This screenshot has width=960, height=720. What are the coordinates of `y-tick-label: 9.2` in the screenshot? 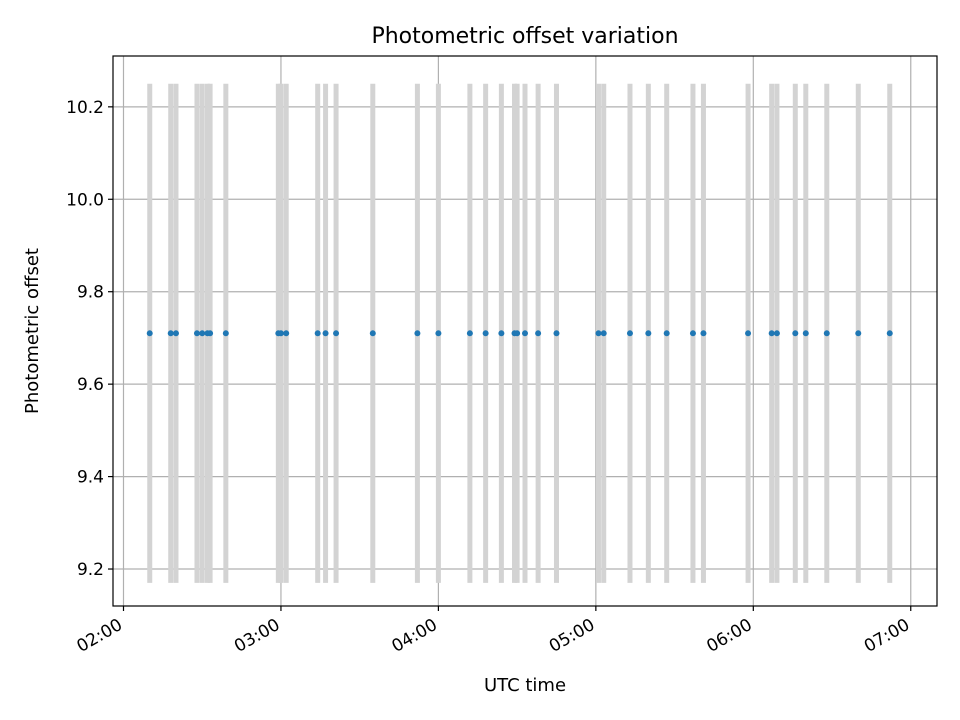 It's located at (90, 570).